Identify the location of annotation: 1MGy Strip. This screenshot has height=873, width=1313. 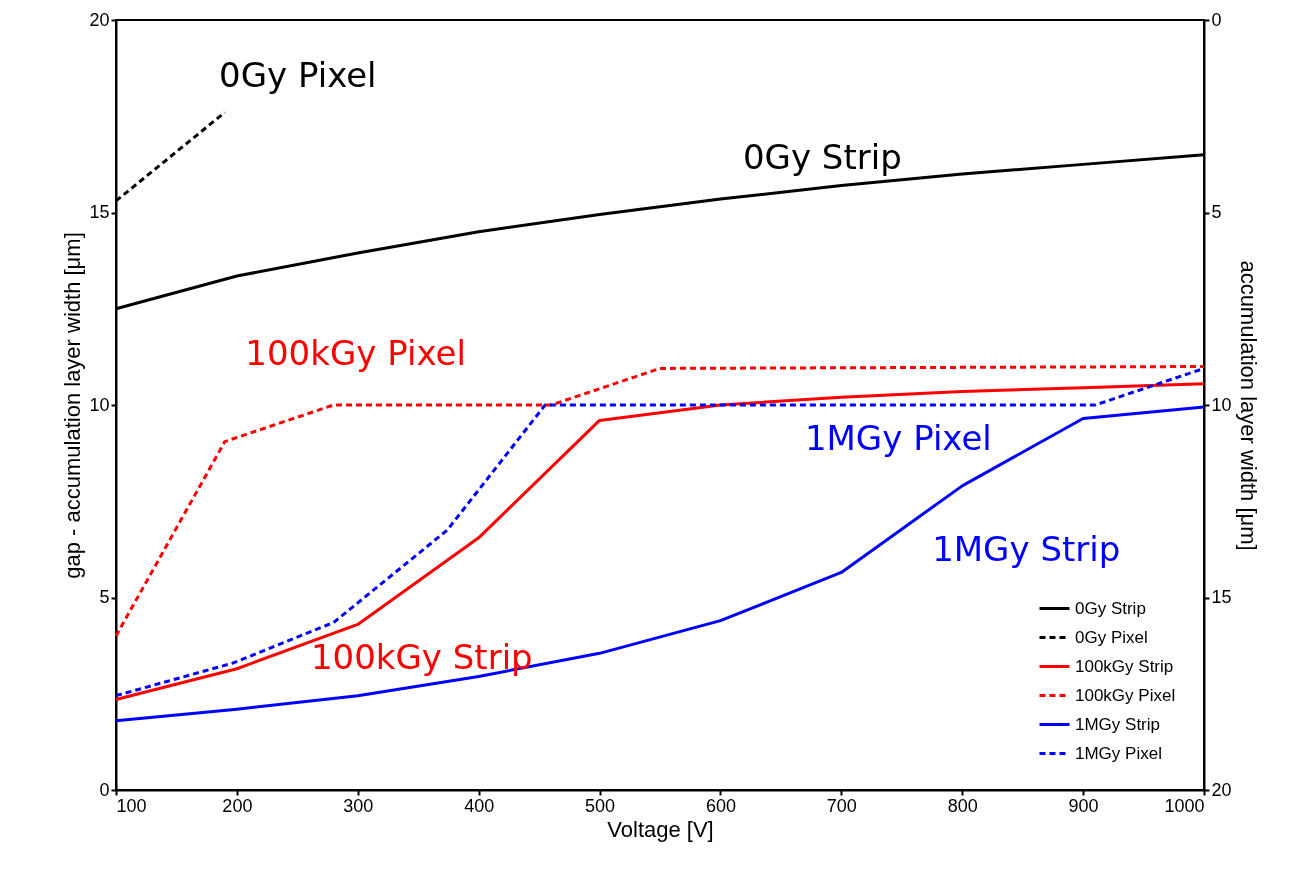
(1026, 548).